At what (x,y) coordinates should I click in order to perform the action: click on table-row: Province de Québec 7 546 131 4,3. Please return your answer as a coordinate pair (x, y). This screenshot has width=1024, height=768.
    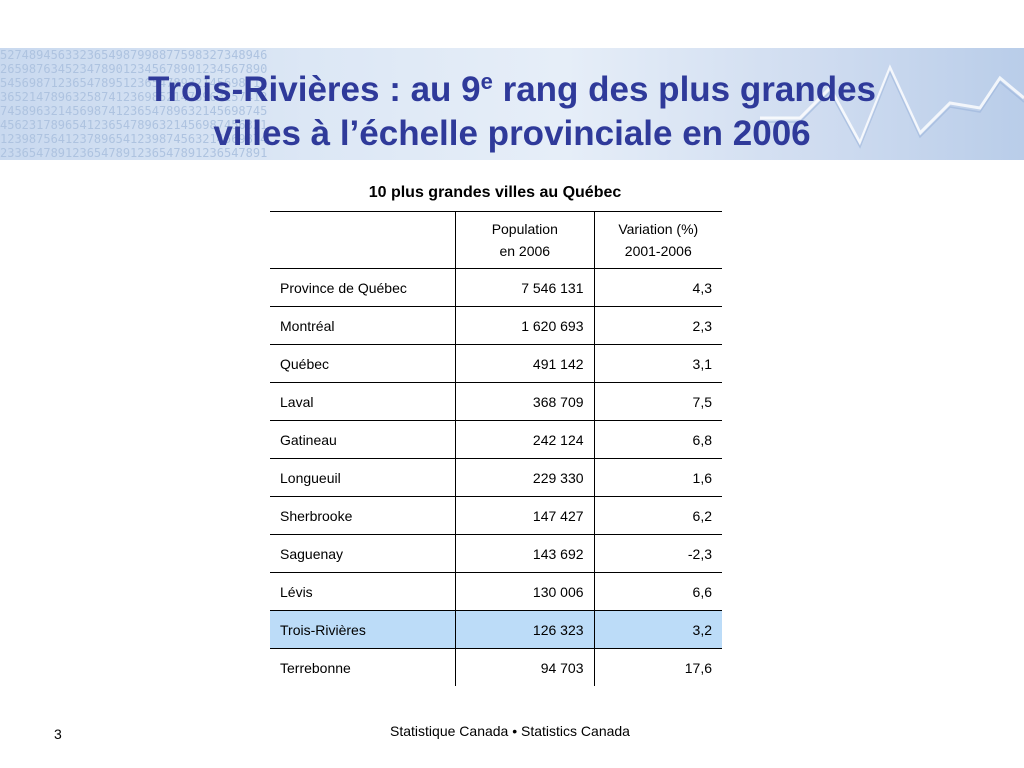
    Looking at the image, I should click on (496, 287).